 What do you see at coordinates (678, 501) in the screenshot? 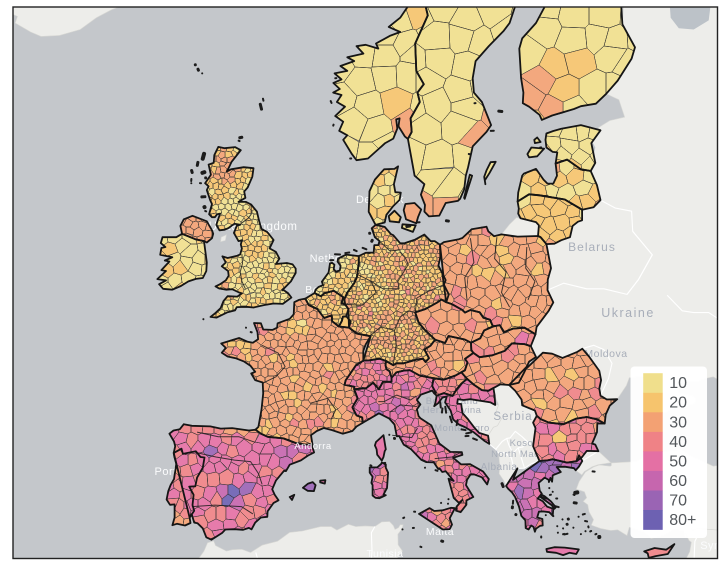
I see `svg-text: 70` at bounding box center [678, 501].